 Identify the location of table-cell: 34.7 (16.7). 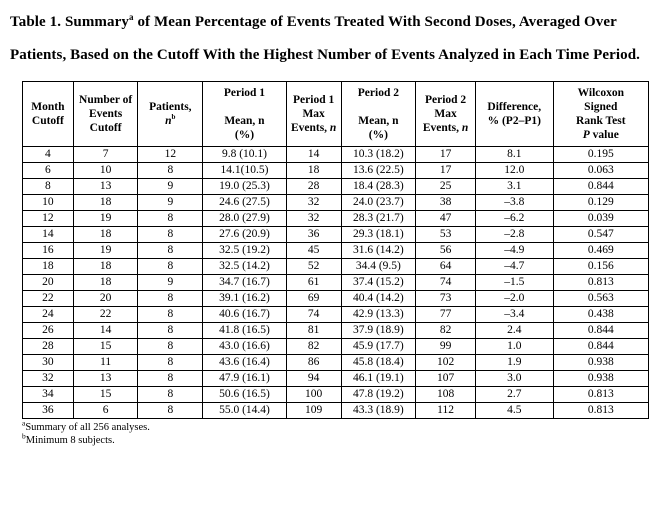
(244, 282).